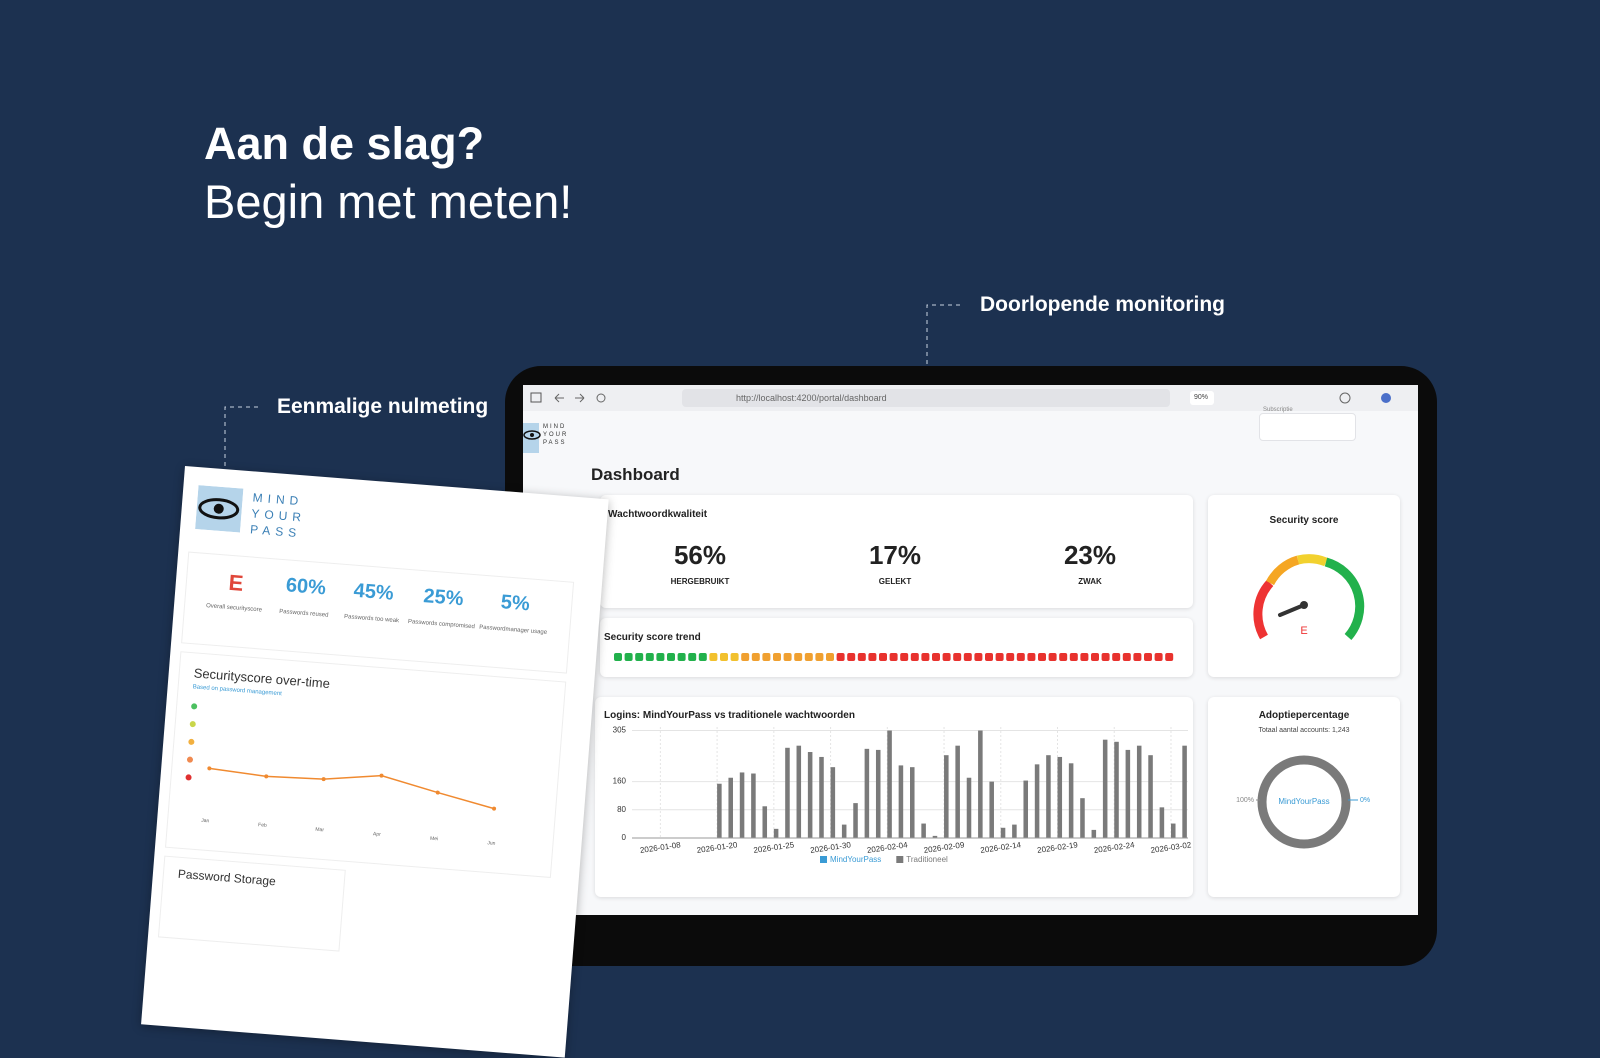 The width and height of the screenshot is (1600, 1058). What do you see at coordinates (635, 474) in the screenshot?
I see `page-title: Dashboard` at bounding box center [635, 474].